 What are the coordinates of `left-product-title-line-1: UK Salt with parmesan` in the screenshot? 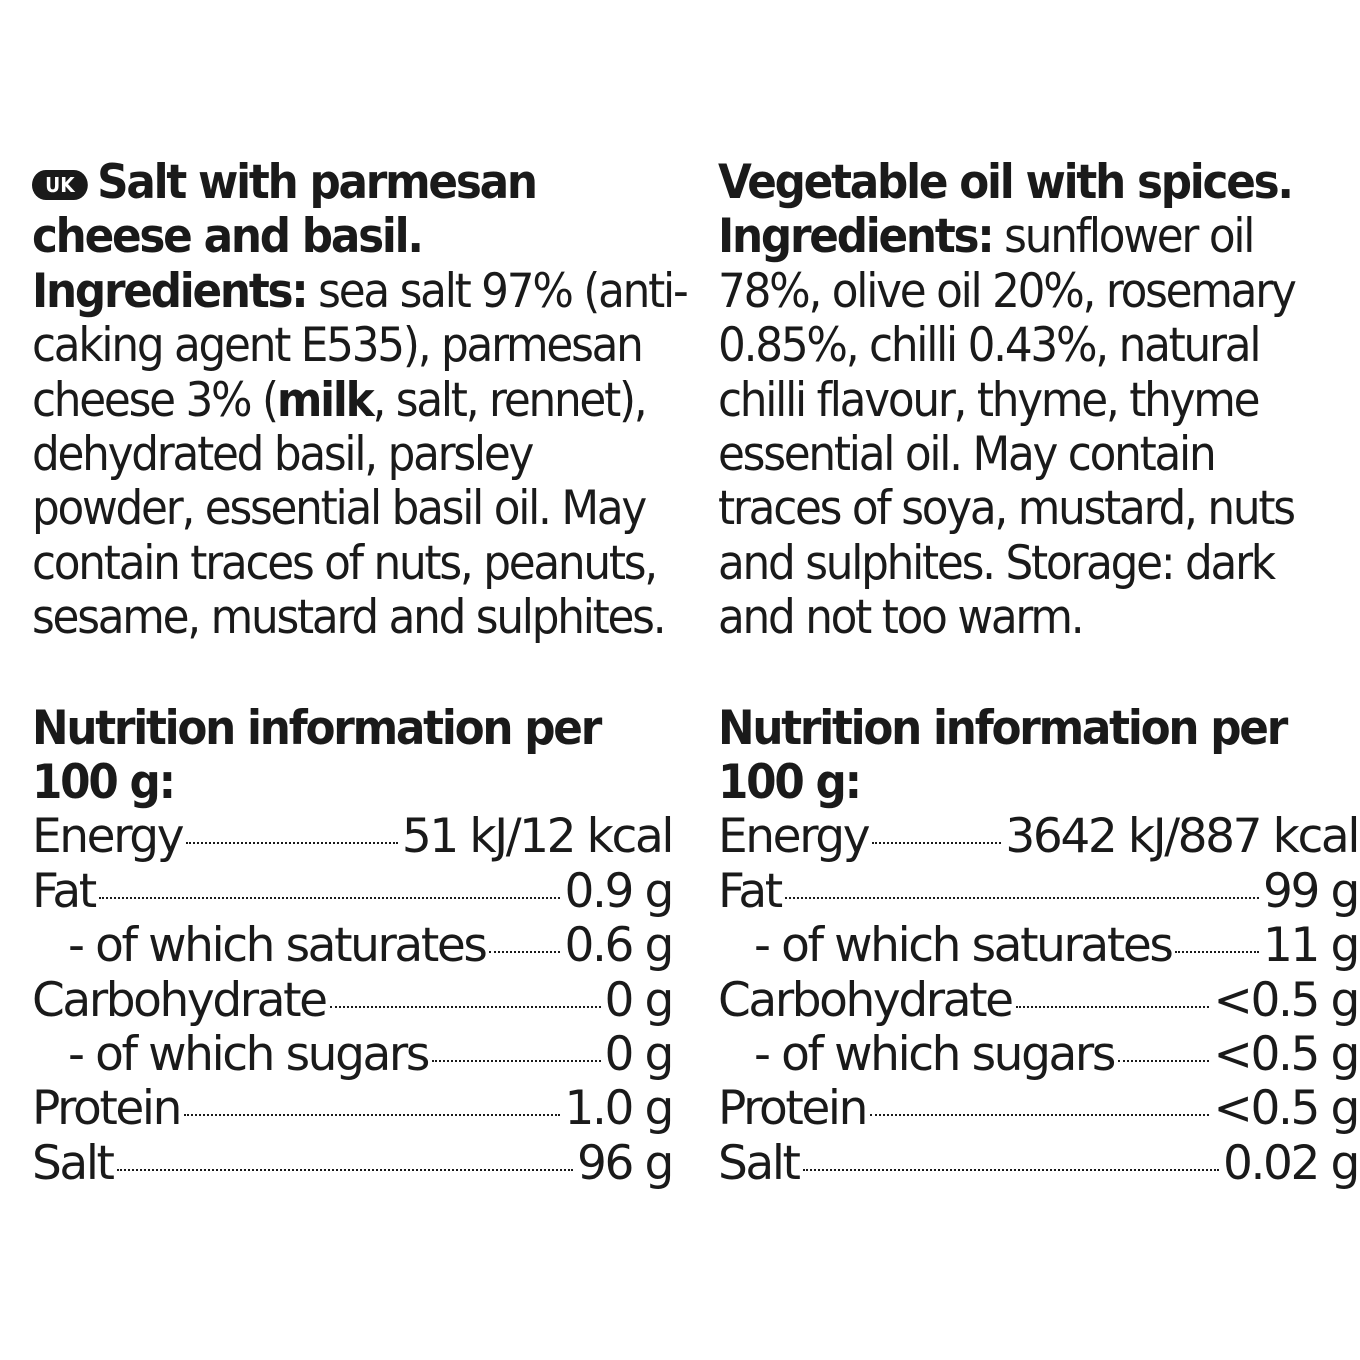 It's located at (329, 182).